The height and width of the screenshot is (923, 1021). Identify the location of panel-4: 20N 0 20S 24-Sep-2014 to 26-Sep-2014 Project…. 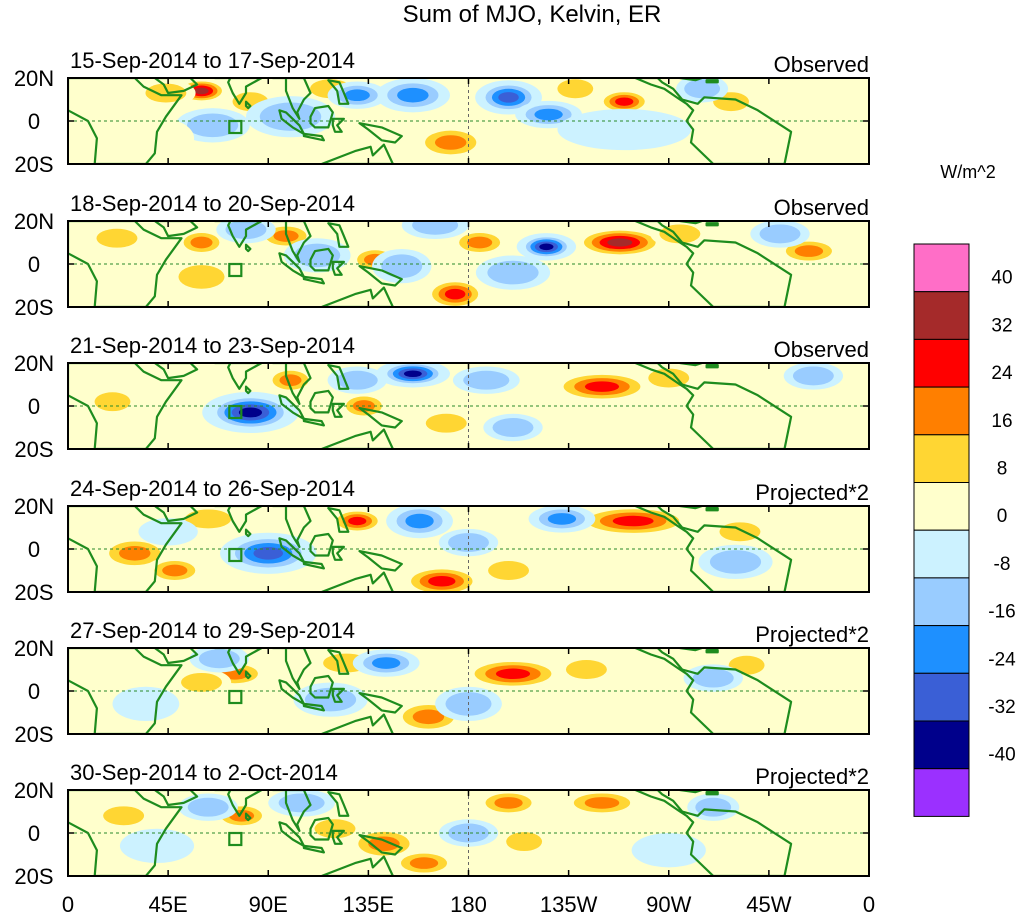
(442, 540).